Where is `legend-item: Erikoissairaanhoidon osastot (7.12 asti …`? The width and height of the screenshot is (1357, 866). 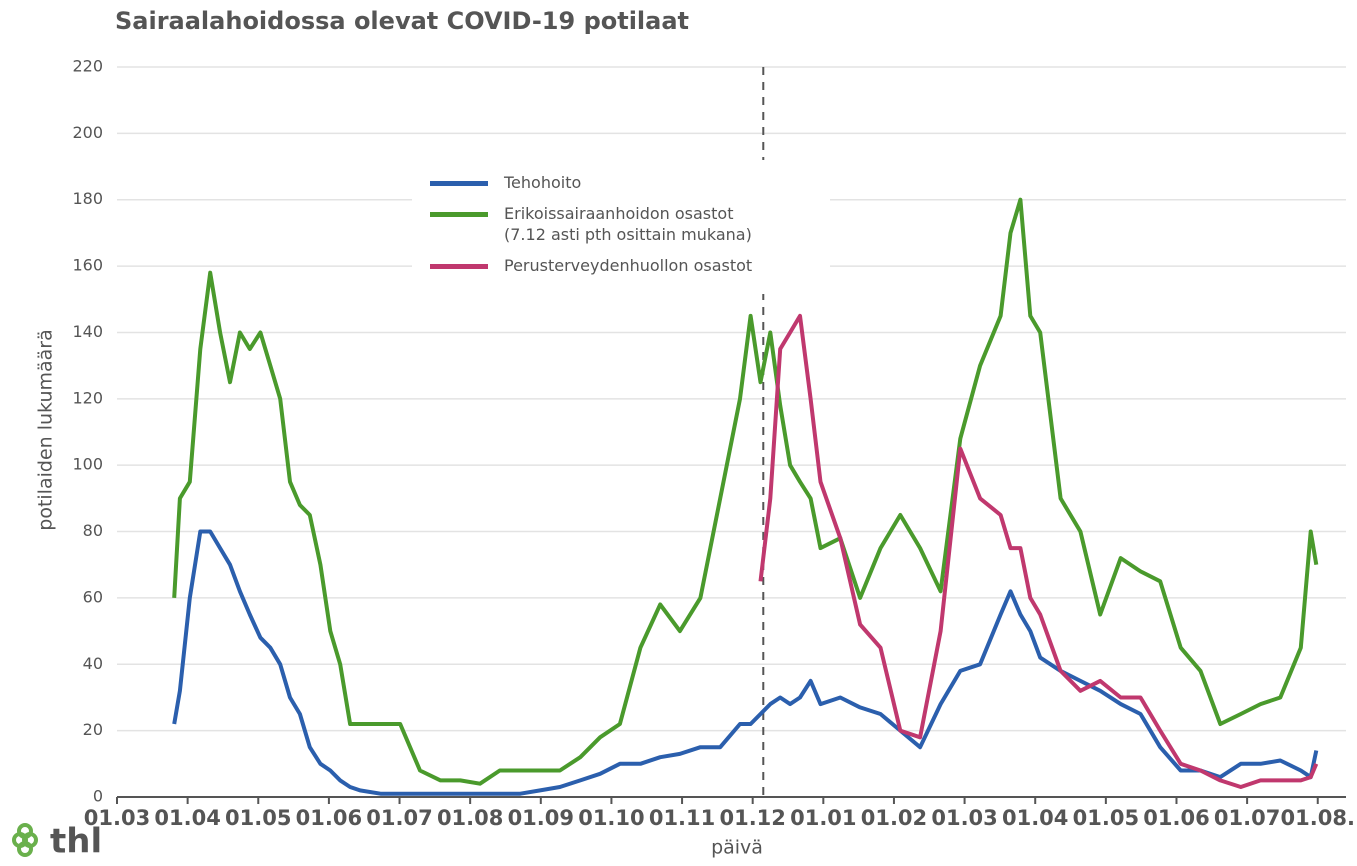 legend-item: Erikoissairaanhoidon osastot (7.12 asti … is located at coordinates (630, 224).